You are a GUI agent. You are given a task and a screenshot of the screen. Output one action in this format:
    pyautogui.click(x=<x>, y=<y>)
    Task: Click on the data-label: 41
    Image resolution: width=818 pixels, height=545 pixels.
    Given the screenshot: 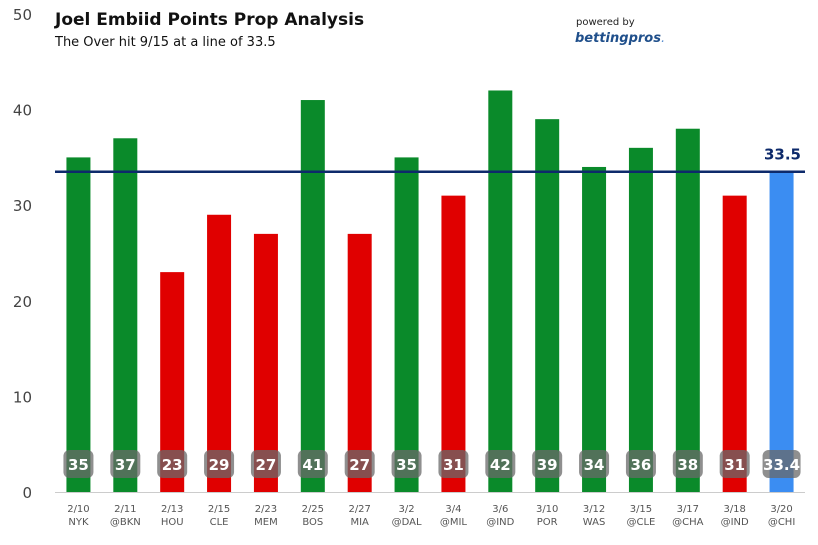 What is the action you would take?
    pyautogui.click(x=312, y=465)
    